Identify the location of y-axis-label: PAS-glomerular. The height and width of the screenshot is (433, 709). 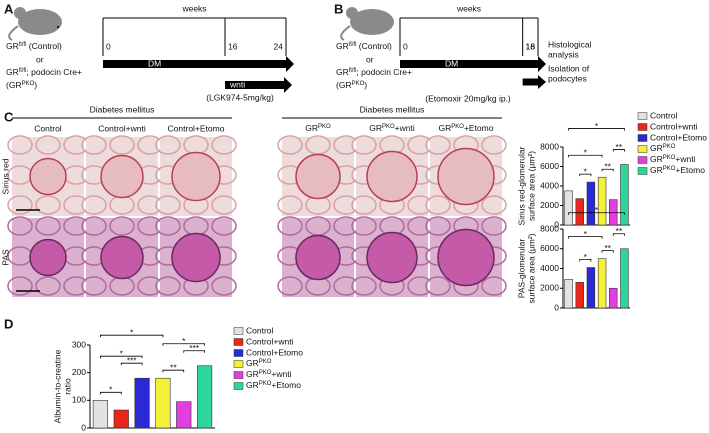
(521, 269).